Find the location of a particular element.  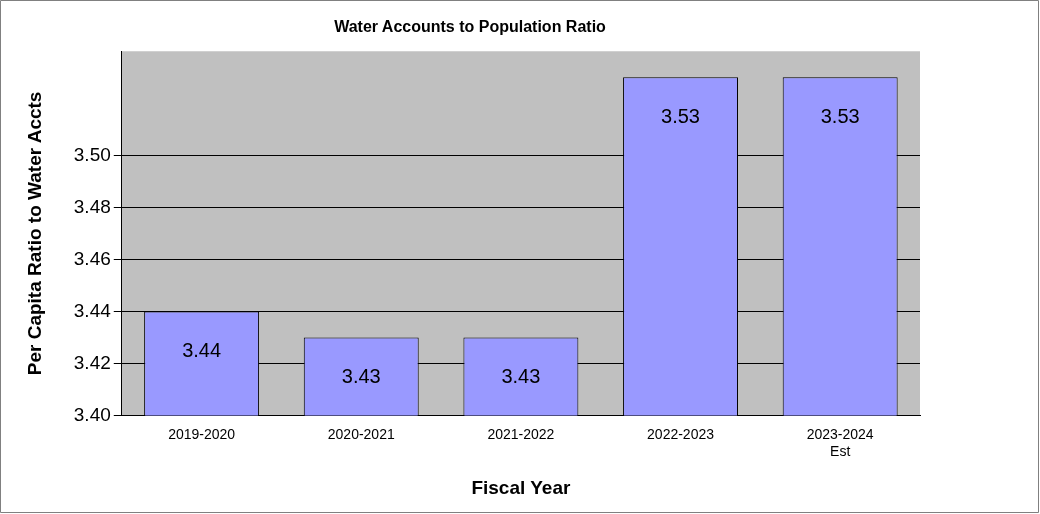

y-axis-title: Per Capita Ratio to Water Accts is located at coordinates (34, 233).